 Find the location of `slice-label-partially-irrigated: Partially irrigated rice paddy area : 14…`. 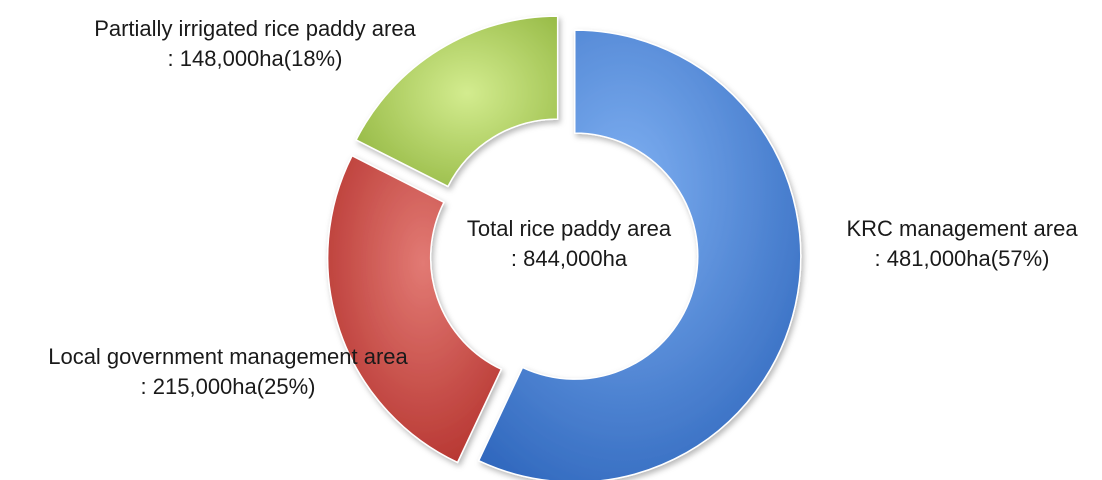

slice-label-partially-irrigated: Partially irrigated rice paddy area : 14… is located at coordinates (255, 44).